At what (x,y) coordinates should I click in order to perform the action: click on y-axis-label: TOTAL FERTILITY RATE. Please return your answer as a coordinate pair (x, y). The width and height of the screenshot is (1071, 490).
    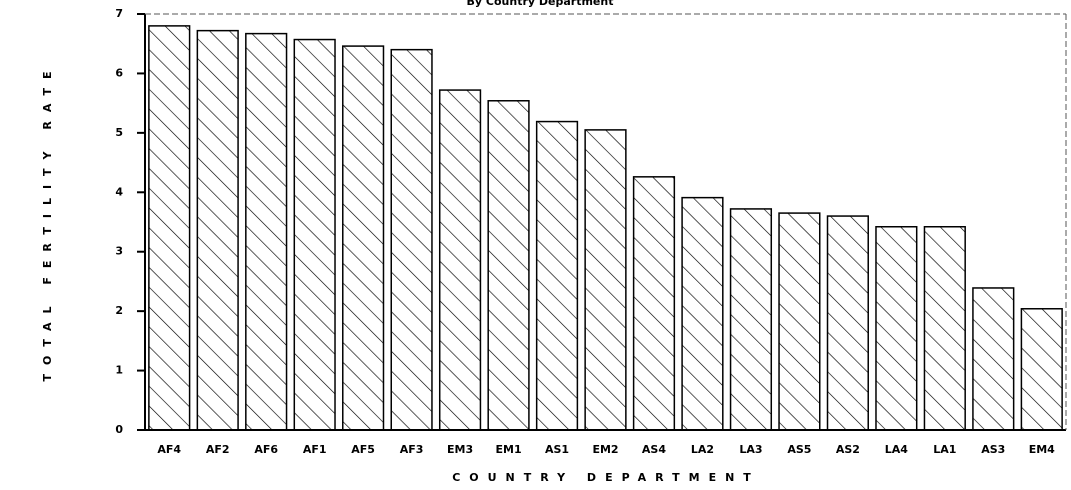
    Looking at the image, I should click on (47, 221).